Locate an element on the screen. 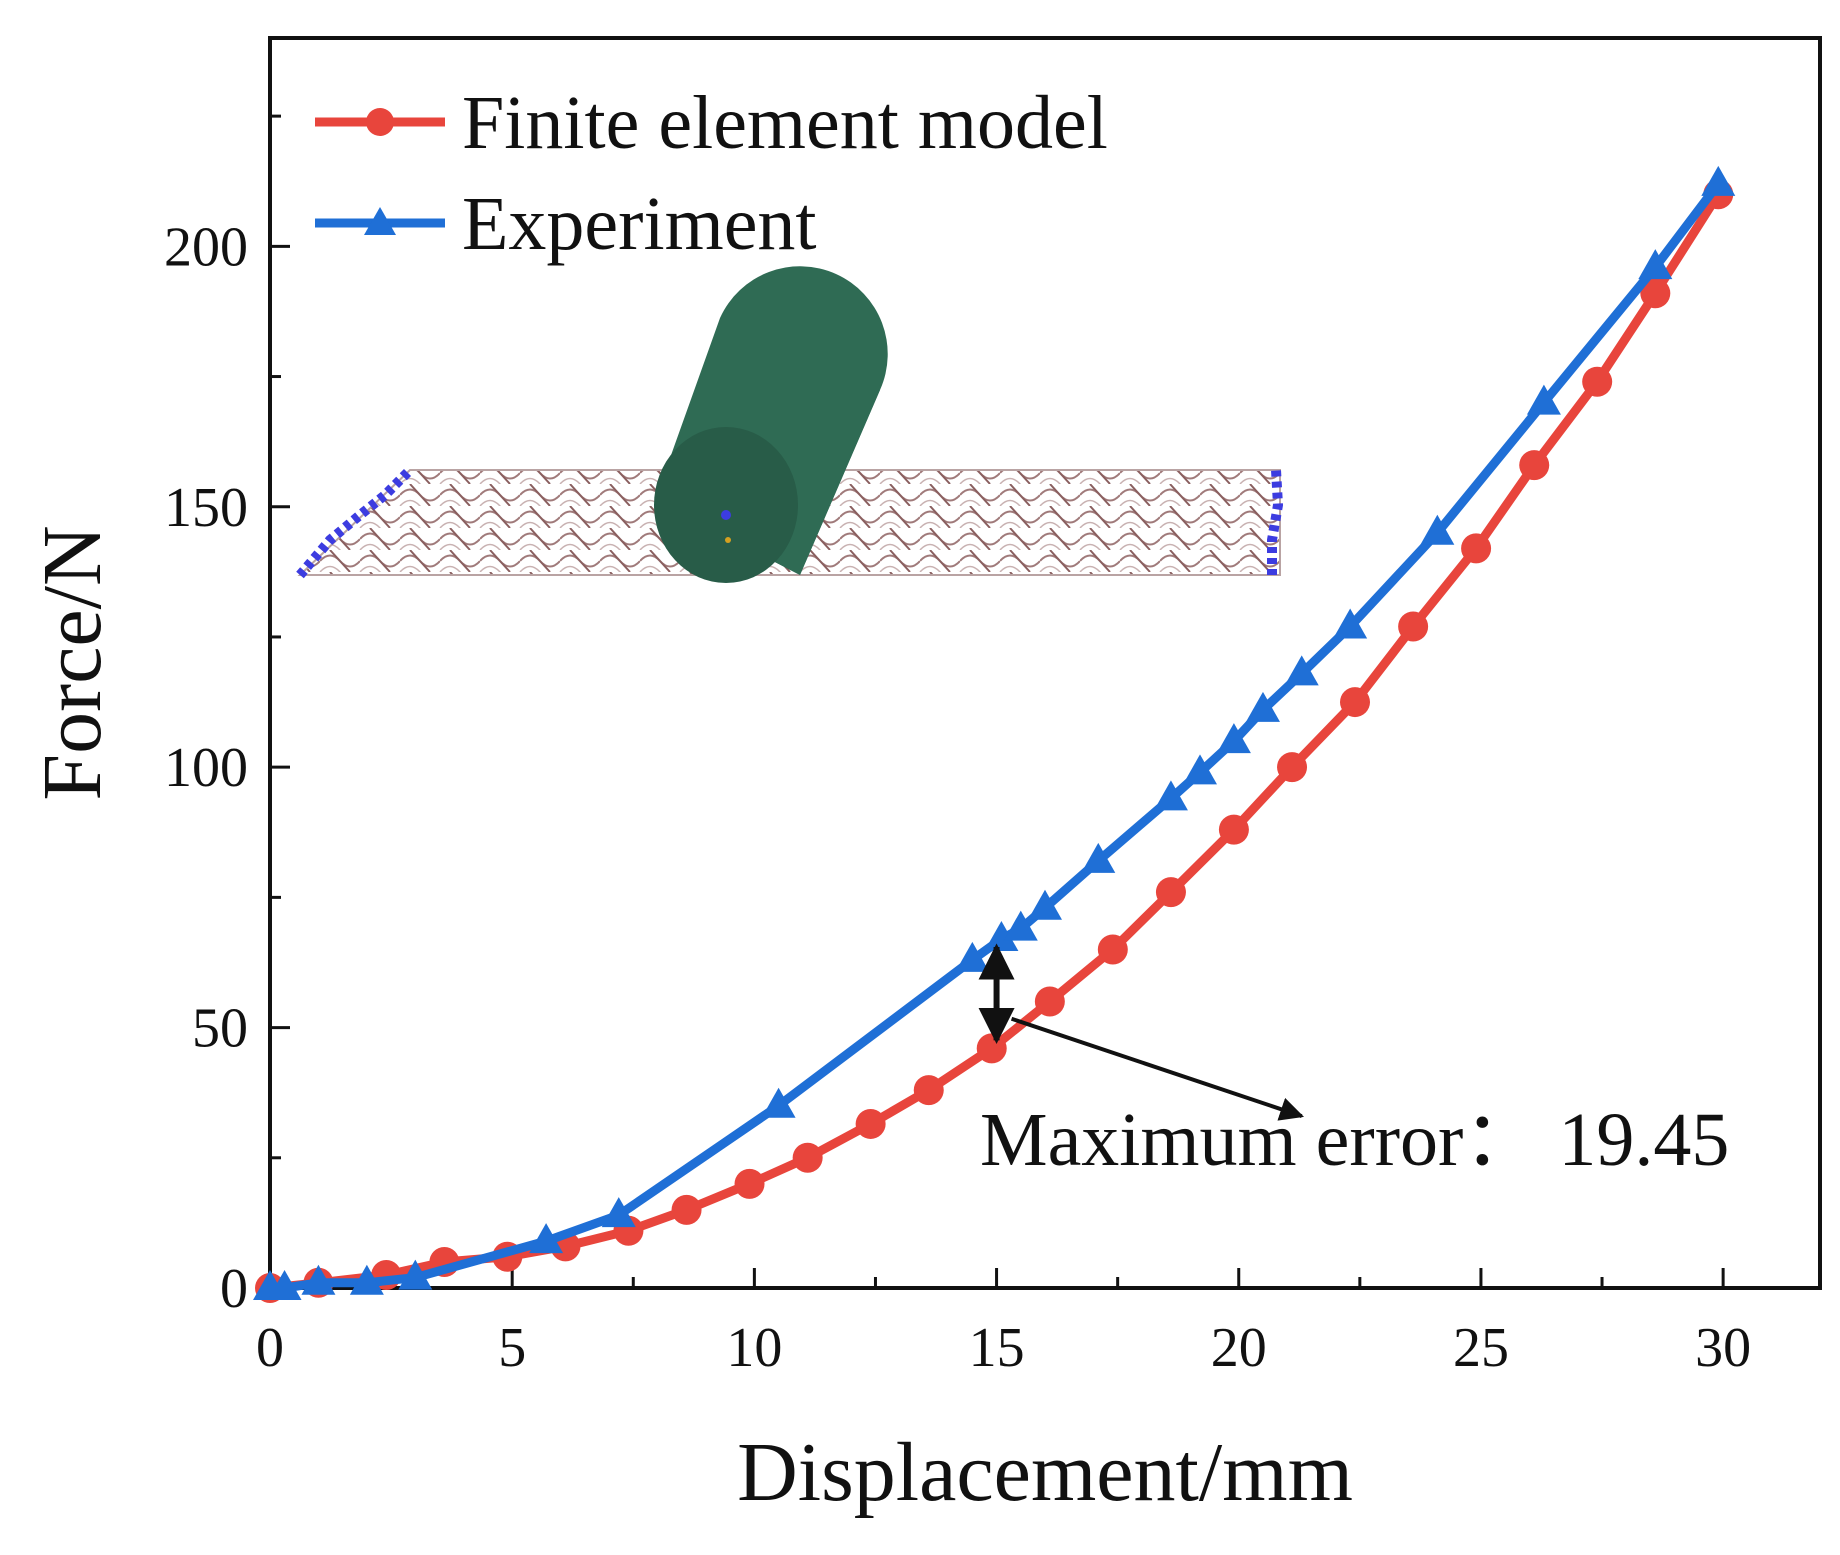 The height and width of the screenshot is (1555, 1840). max-error-annotation: Maximum error： 19.45 is located at coordinates (1353, 1062).